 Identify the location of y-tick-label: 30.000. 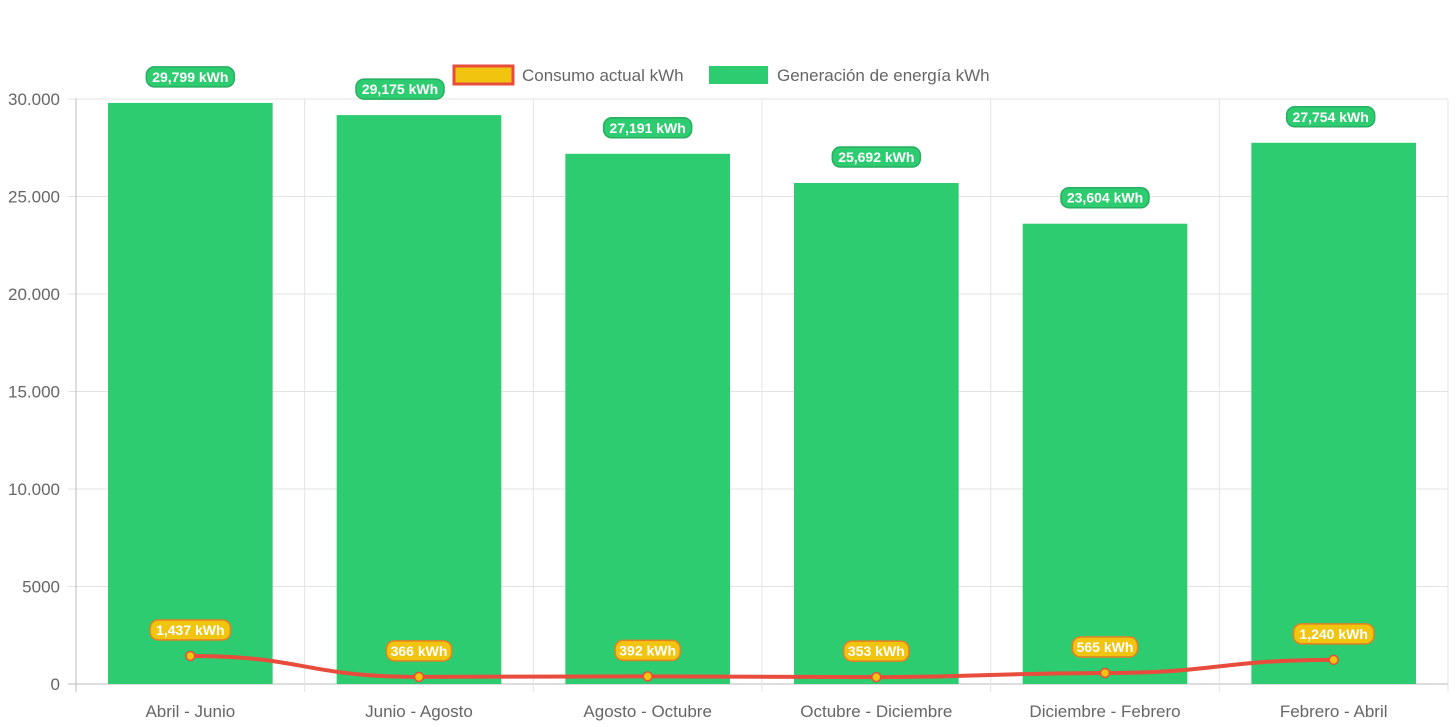
(34, 99).